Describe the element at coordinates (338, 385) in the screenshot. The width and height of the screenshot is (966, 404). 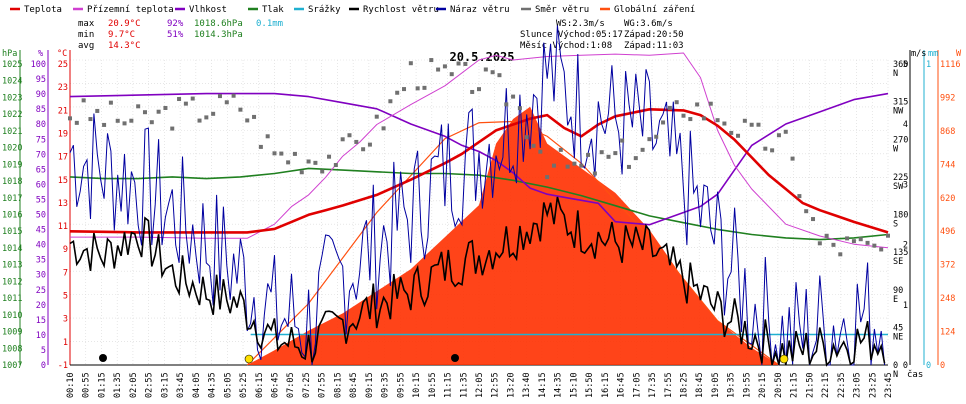
I see `x-tick-label: 08:15` at that location.